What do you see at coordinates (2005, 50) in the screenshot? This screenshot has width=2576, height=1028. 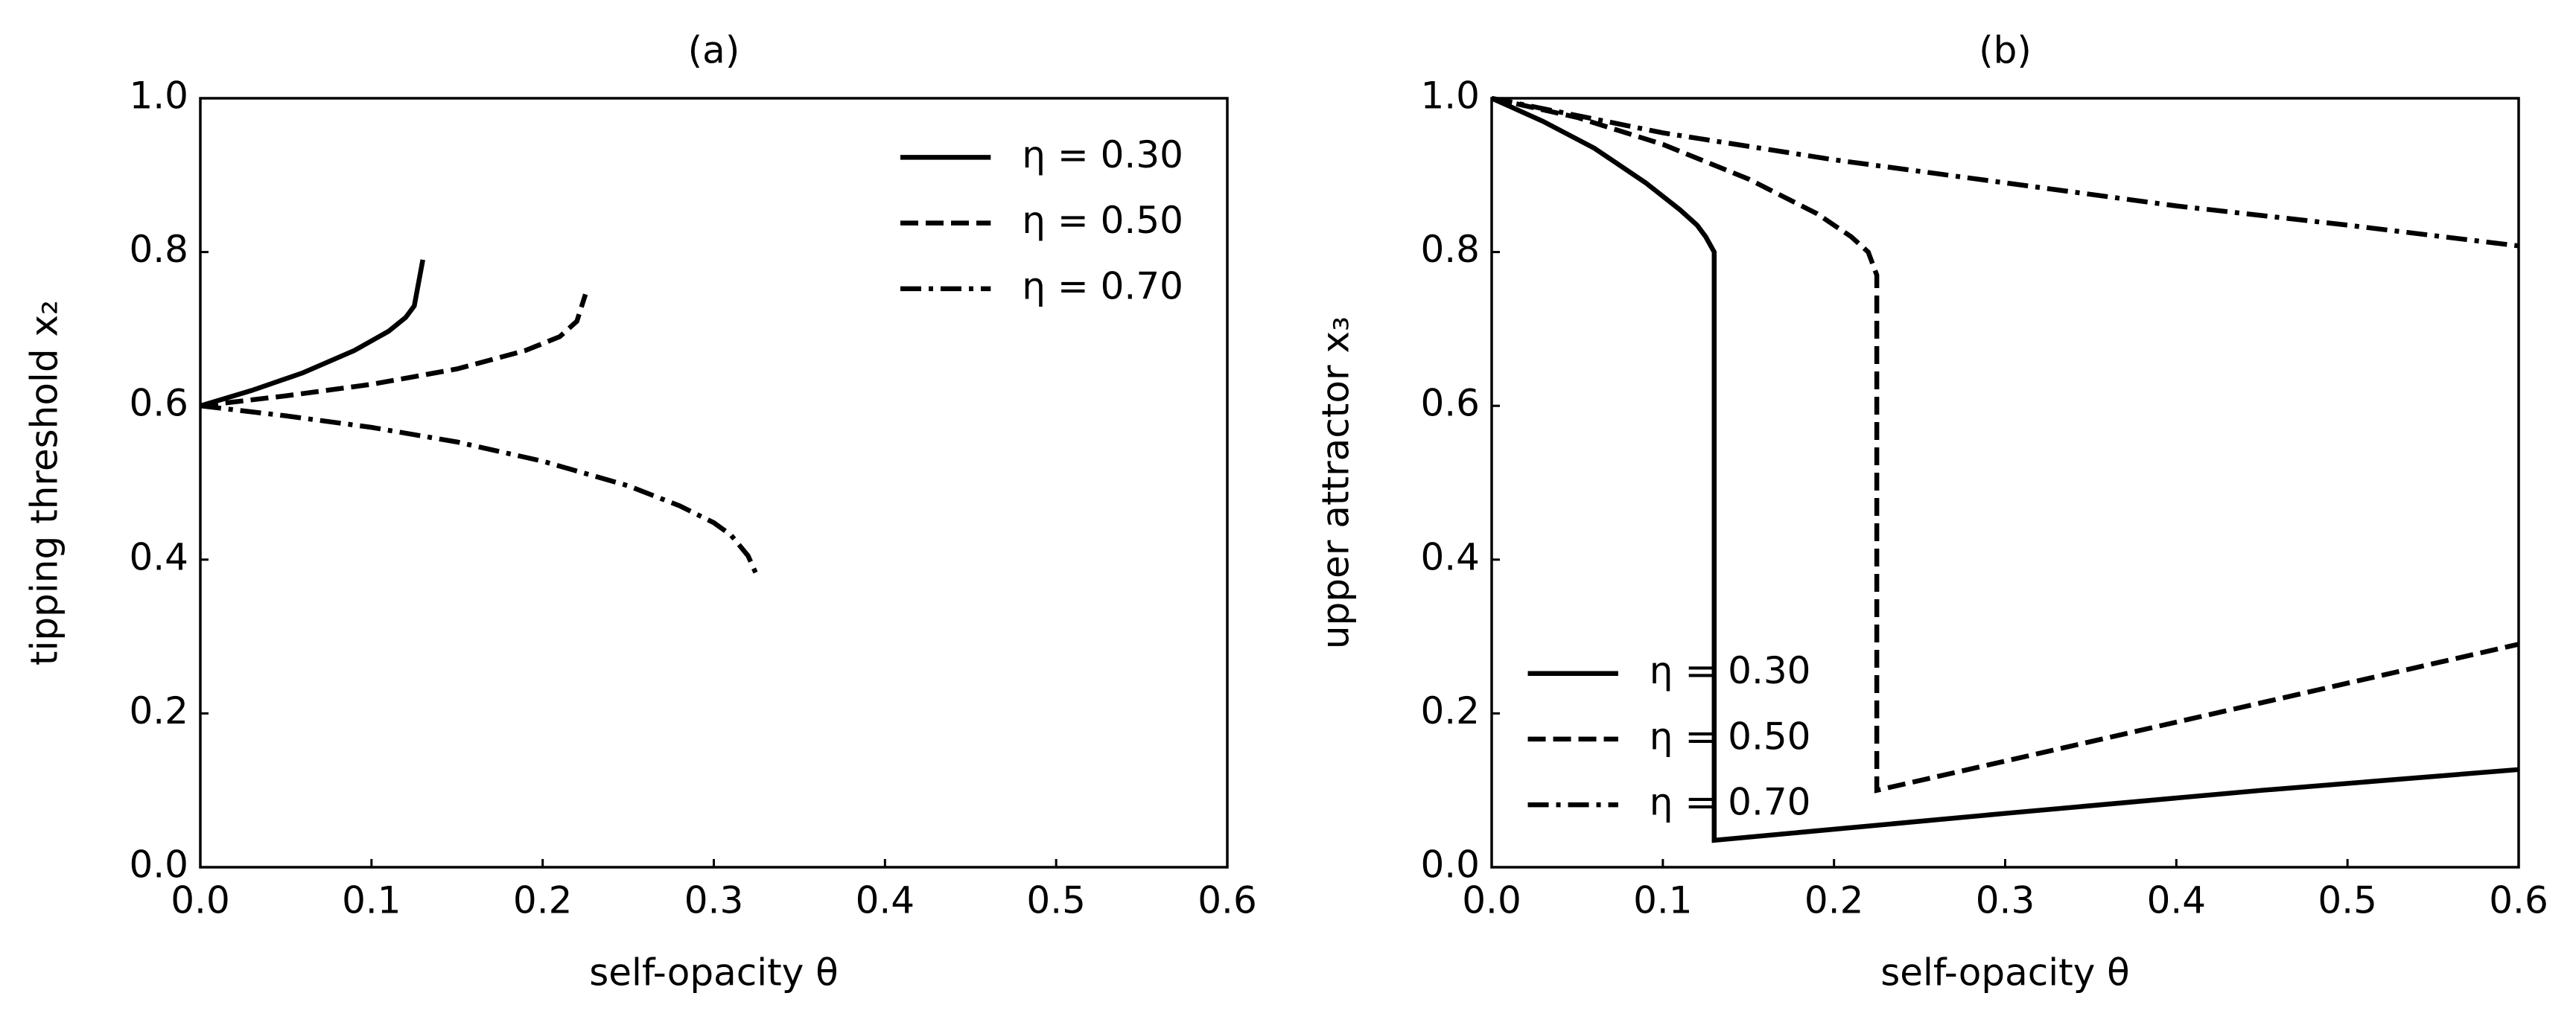 I see `panel-title: (b)` at bounding box center [2005, 50].